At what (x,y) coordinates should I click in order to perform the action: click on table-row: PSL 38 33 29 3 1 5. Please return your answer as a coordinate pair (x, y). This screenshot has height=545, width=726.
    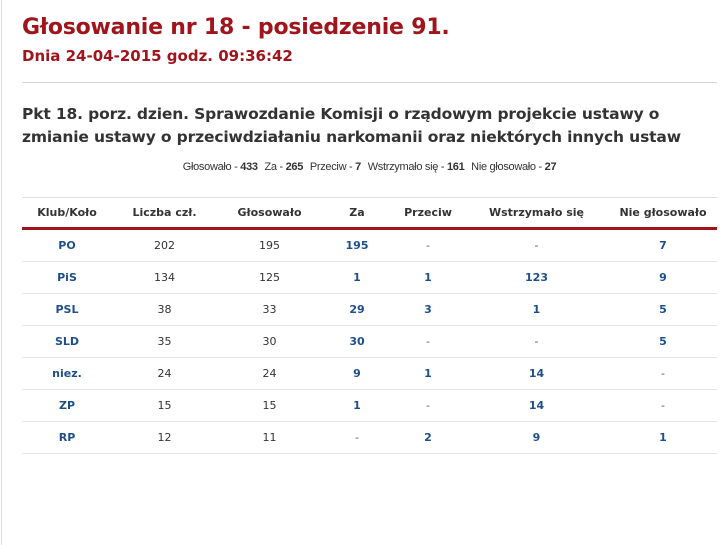
    Looking at the image, I should click on (369, 309).